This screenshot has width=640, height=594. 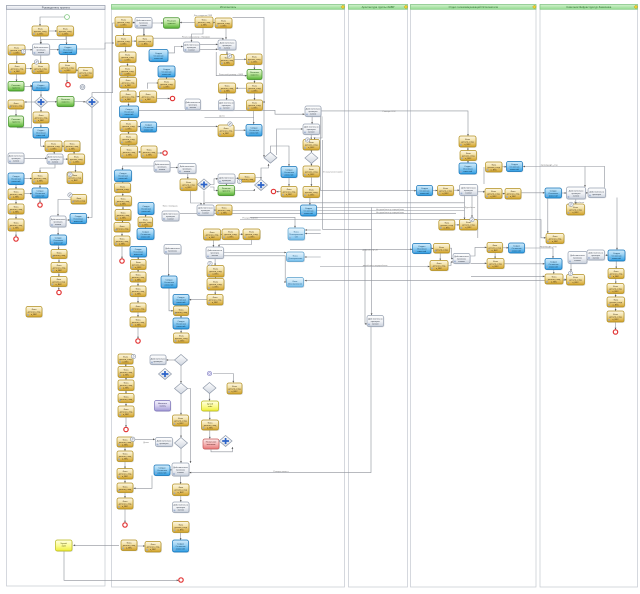 What do you see at coordinates (211, 442) in the screenshot?
I see `svg-text: Печальное` at bounding box center [211, 442].